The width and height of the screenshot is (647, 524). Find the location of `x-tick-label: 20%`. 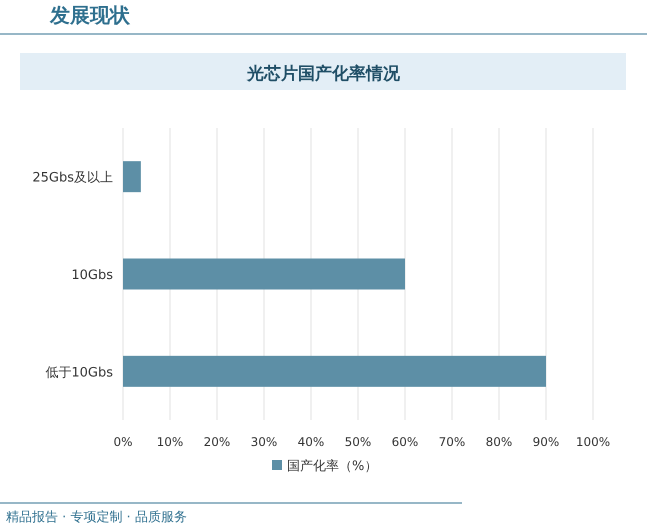

x-tick-label: 20% is located at coordinates (217, 442).